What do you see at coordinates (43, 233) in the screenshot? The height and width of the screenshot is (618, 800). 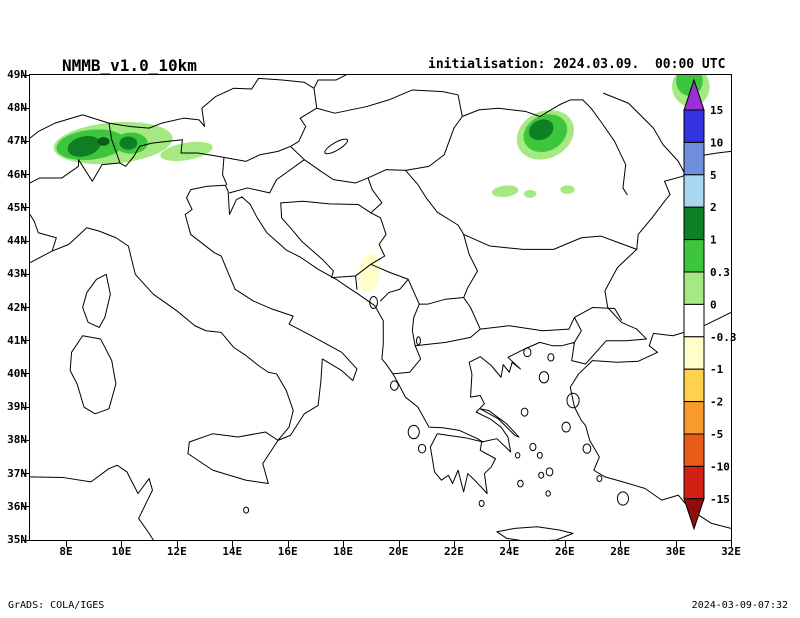 I see `border-france-italy` at bounding box center [43, 233].